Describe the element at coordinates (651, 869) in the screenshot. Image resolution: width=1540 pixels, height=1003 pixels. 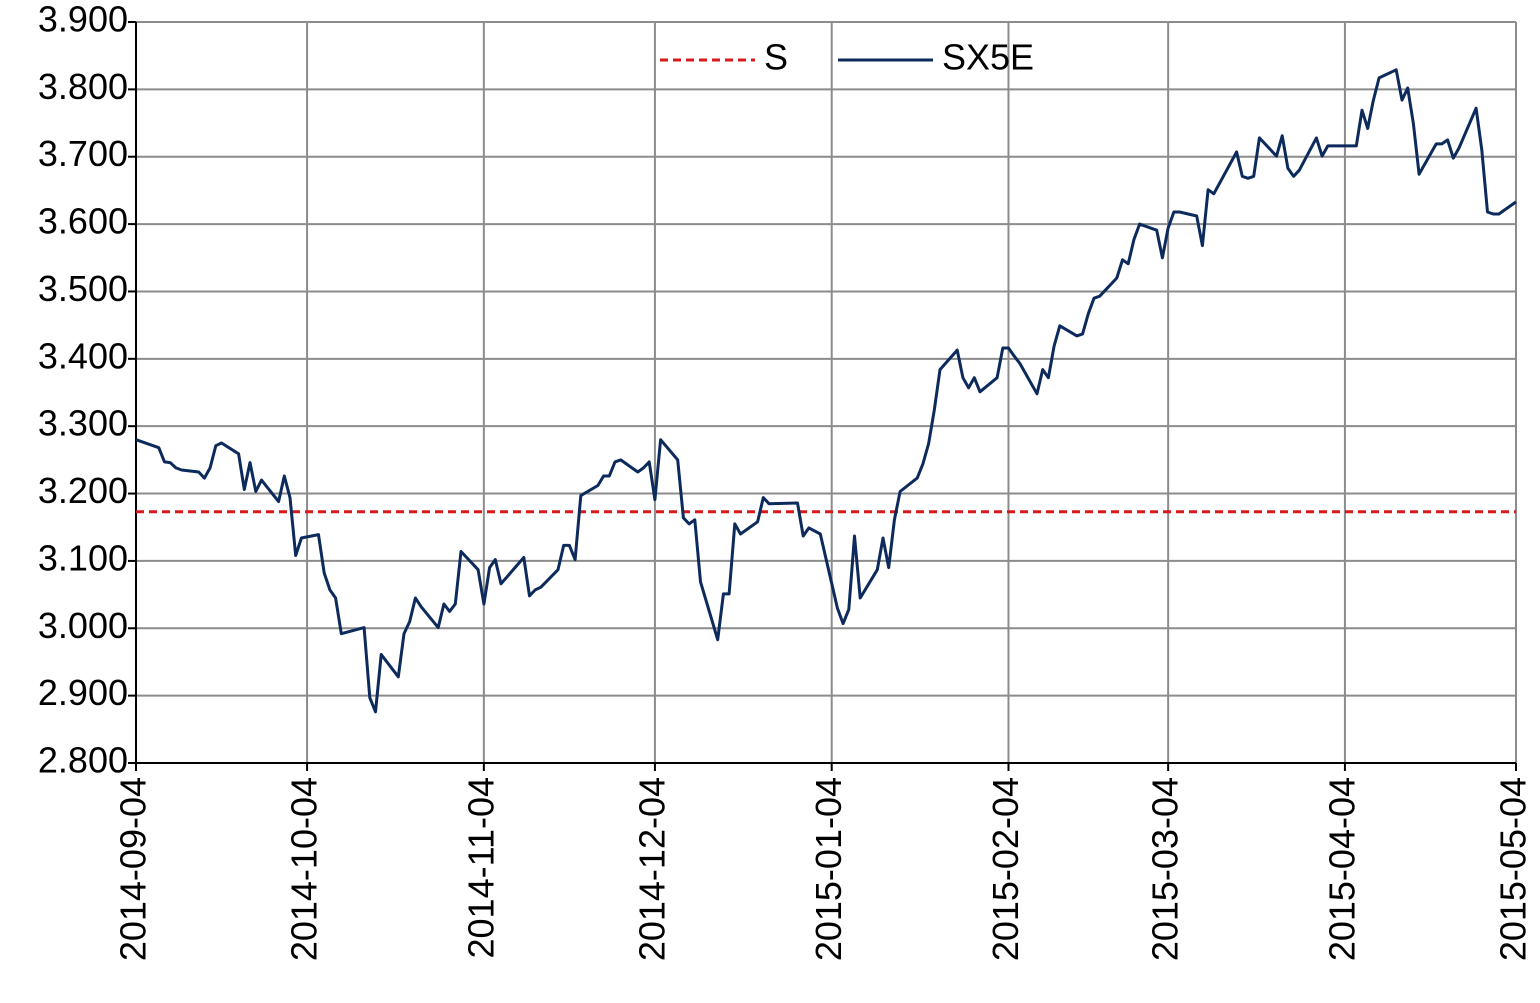
I see `x-tick-label: 2014-12-04` at that location.